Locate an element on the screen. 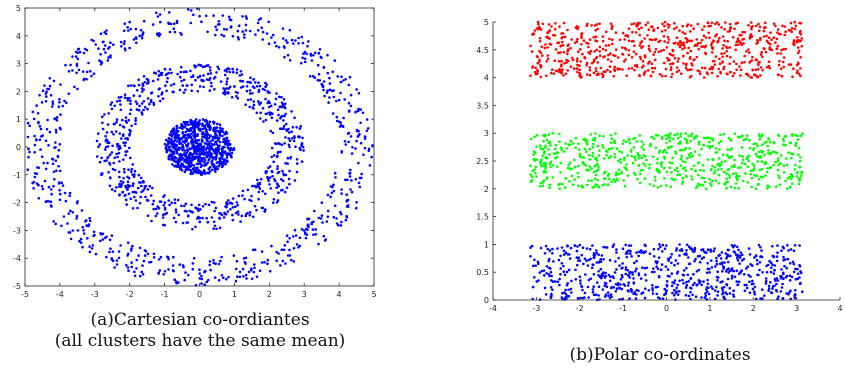 The image size is (845, 388). cartesian-y-tick-label: 2 is located at coordinates (18, 91).